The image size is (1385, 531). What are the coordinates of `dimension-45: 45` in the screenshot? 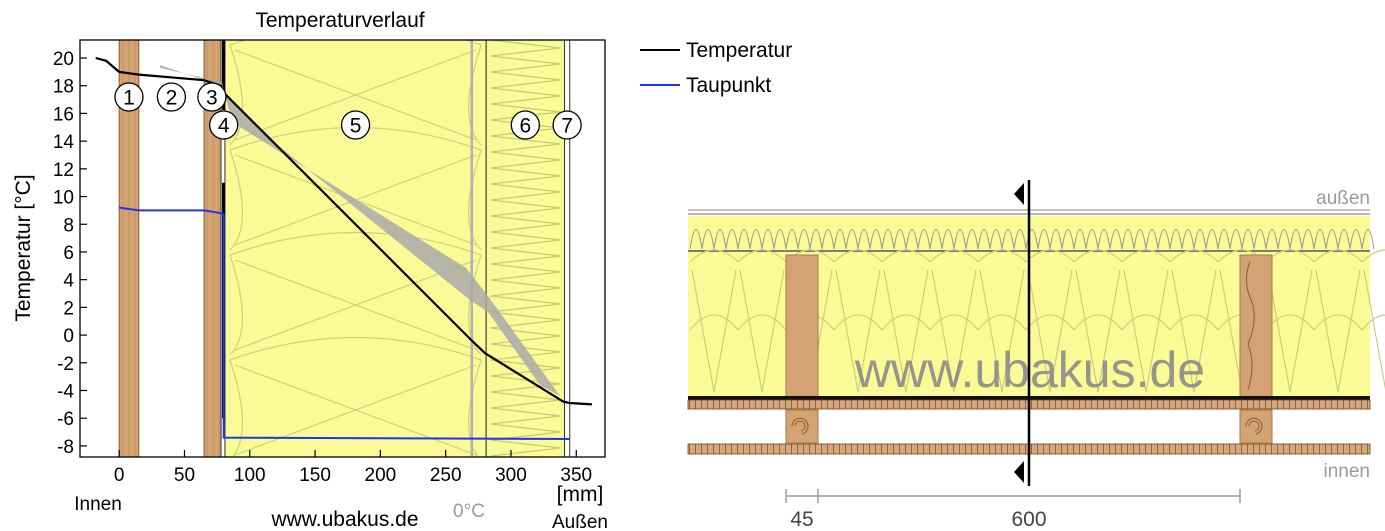 It's located at (801, 519).